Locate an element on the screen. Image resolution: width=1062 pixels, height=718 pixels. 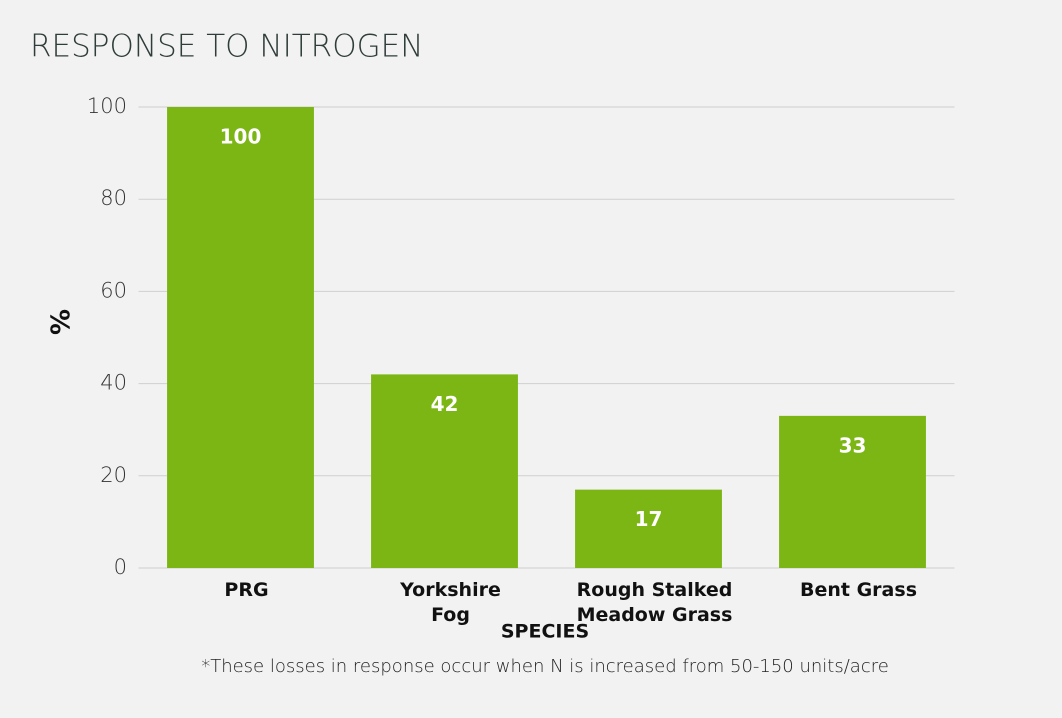
chart-title: RESPONSE TO NITROGEN is located at coordinates (226, 47).